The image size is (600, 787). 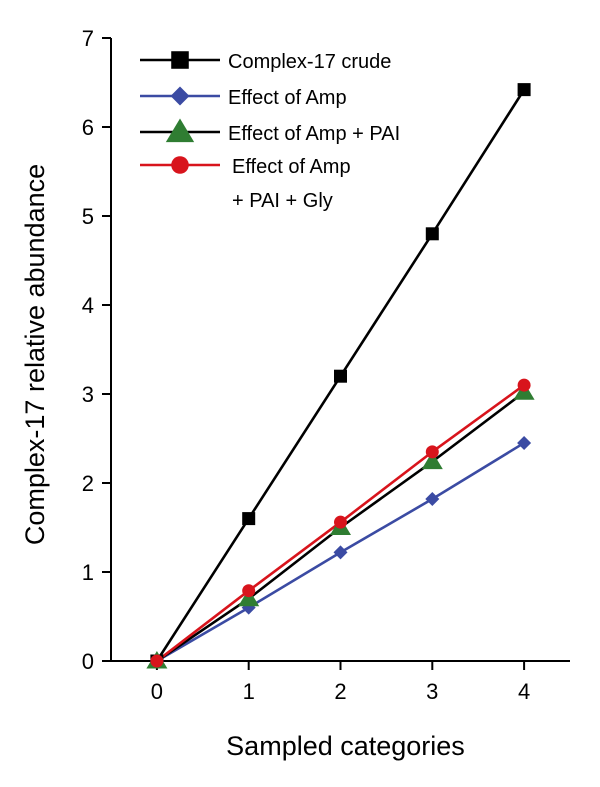 What do you see at coordinates (282, 201) in the screenshot?
I see `legend-label: + PAI + Gly` at bounding box center [282, 201].